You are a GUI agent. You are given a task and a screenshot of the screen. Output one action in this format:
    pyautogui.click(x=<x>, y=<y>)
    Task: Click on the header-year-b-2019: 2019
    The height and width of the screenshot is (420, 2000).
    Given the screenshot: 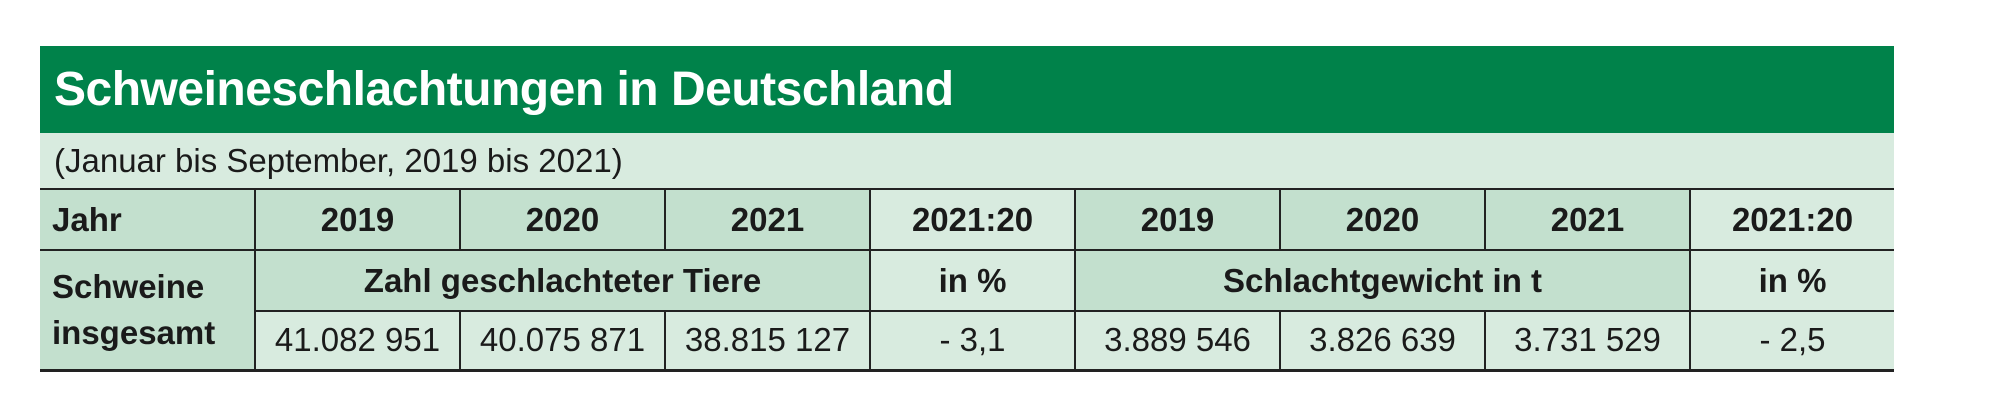 What is the action you would take?
    pyautogui.click(x=1177, y=219)
    